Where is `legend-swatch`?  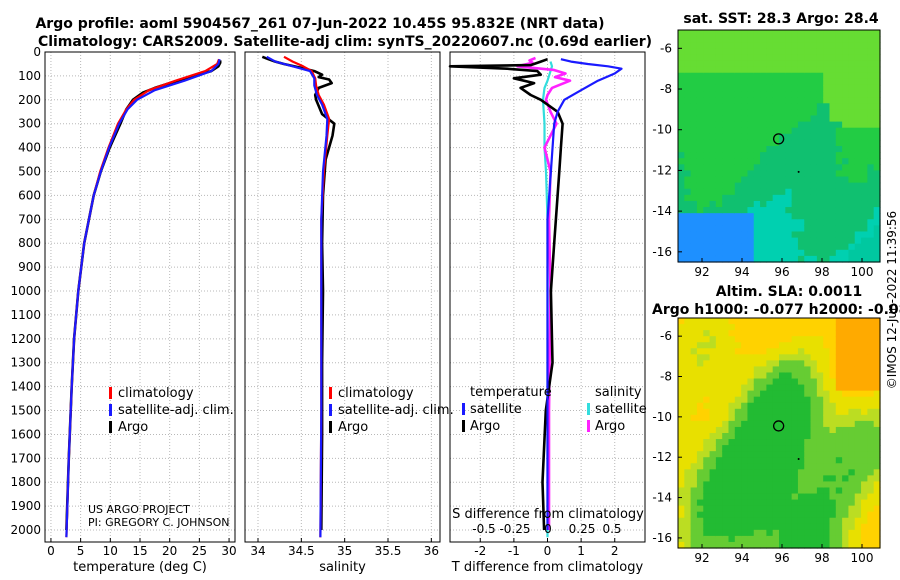
legend-swatch is located at coordinates (110, 410).